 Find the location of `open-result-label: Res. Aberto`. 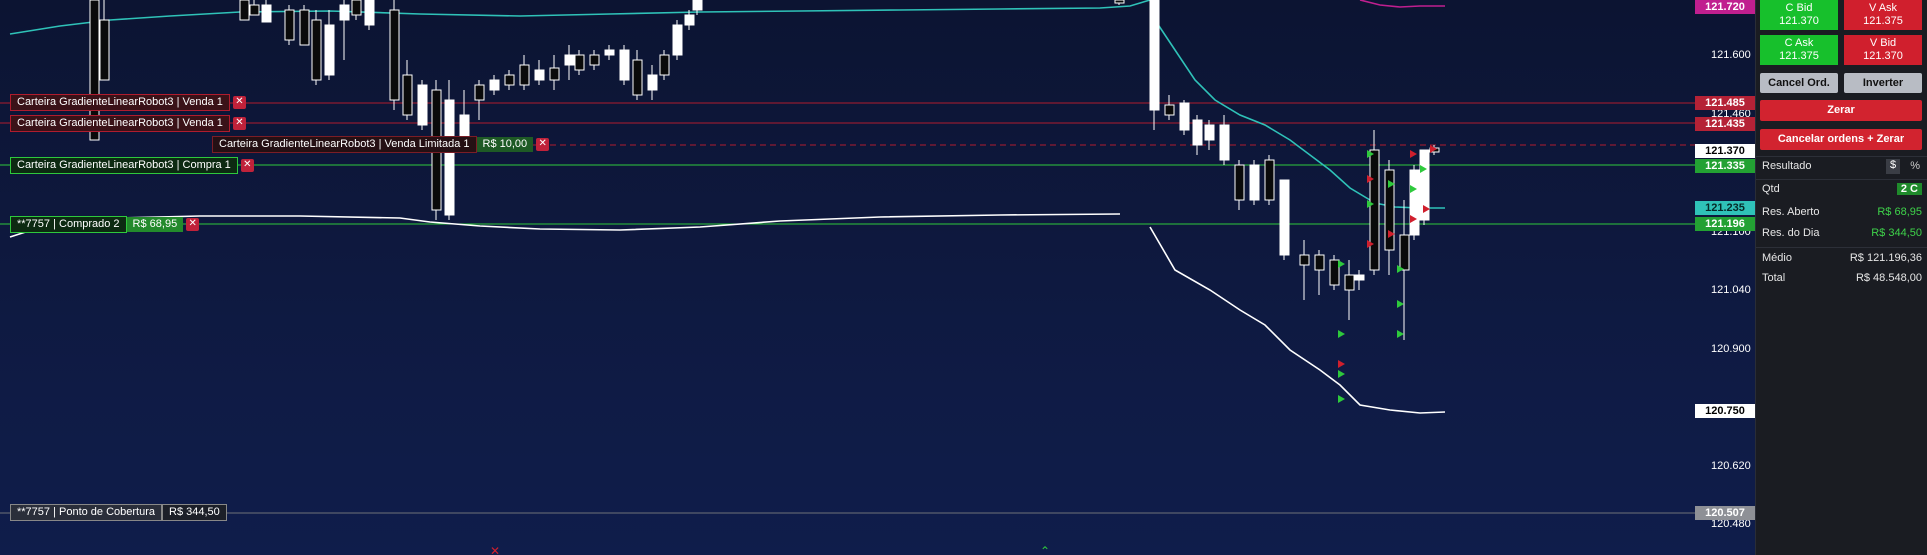

open-result-label: Res. Aberto is located at coordinates (1791, 212).